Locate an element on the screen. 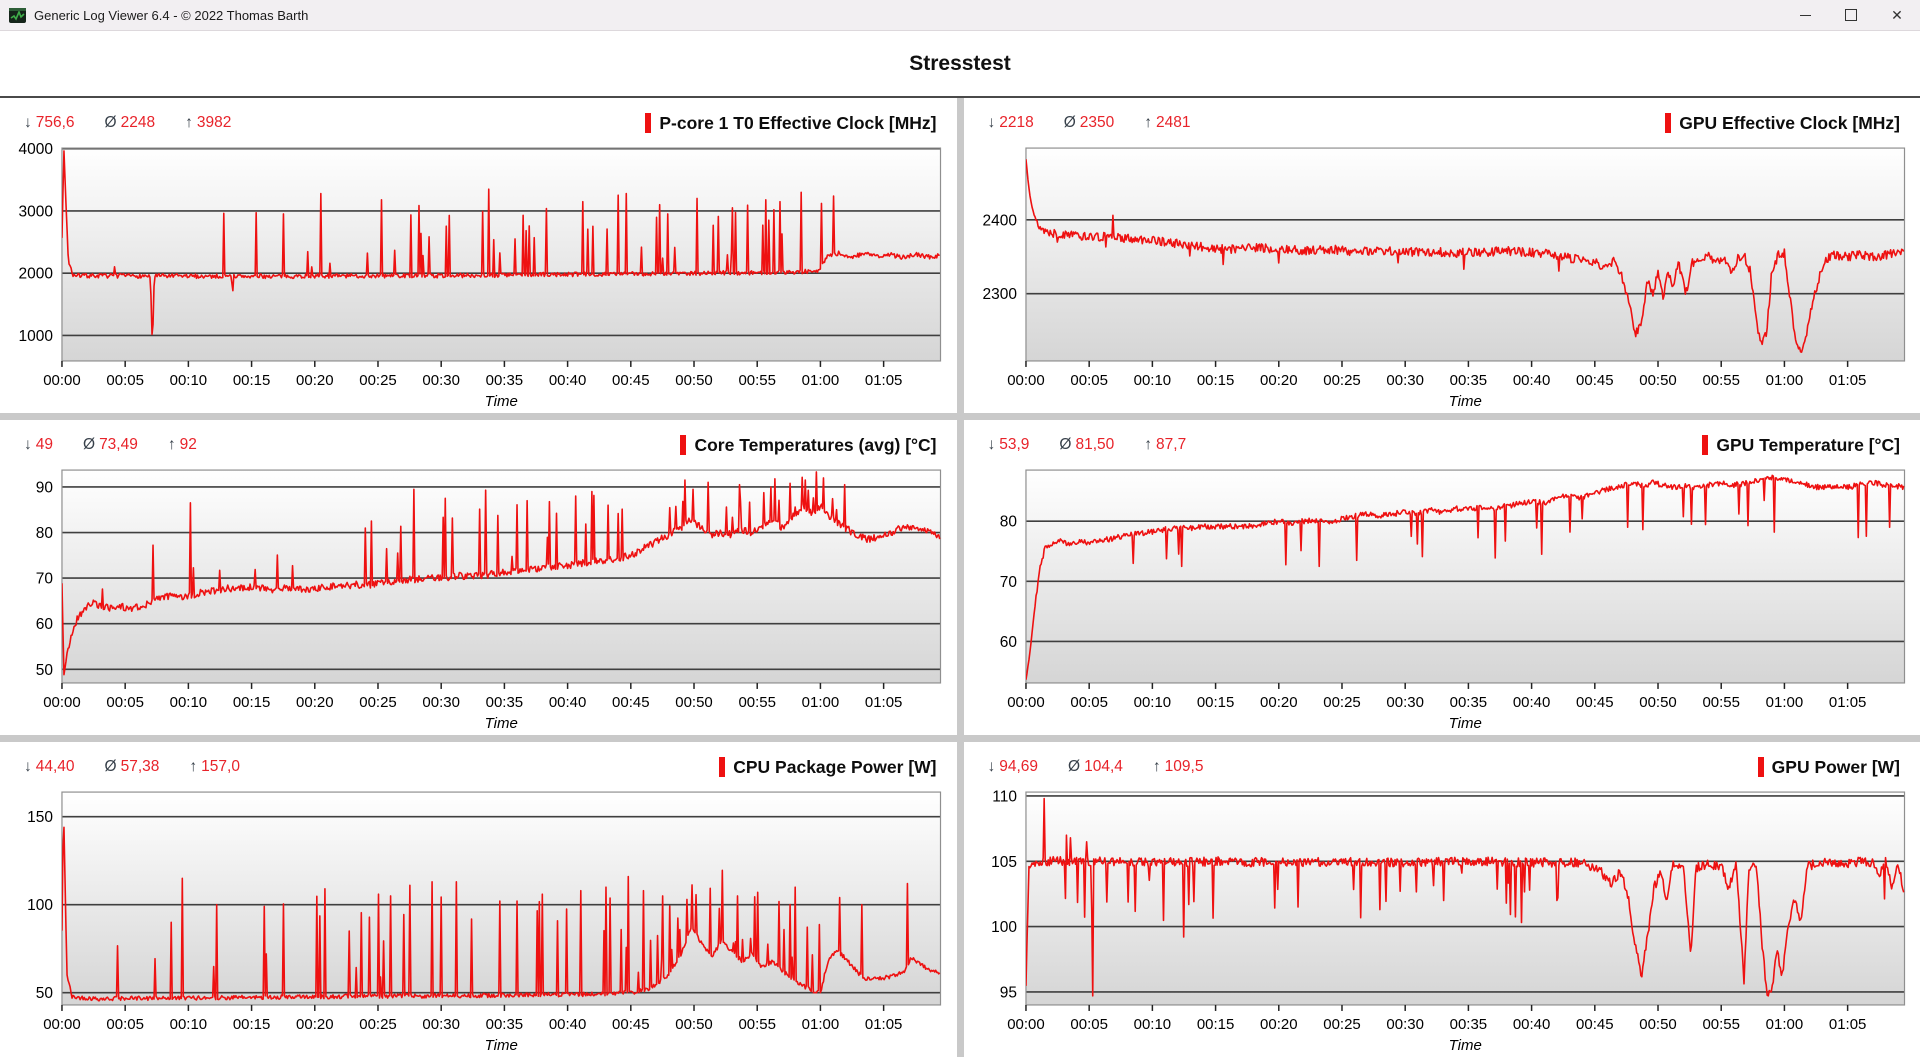 The width and height of the screenshot is (1920, 1057). svg-text: 90 is located at coordinates (44, 487).